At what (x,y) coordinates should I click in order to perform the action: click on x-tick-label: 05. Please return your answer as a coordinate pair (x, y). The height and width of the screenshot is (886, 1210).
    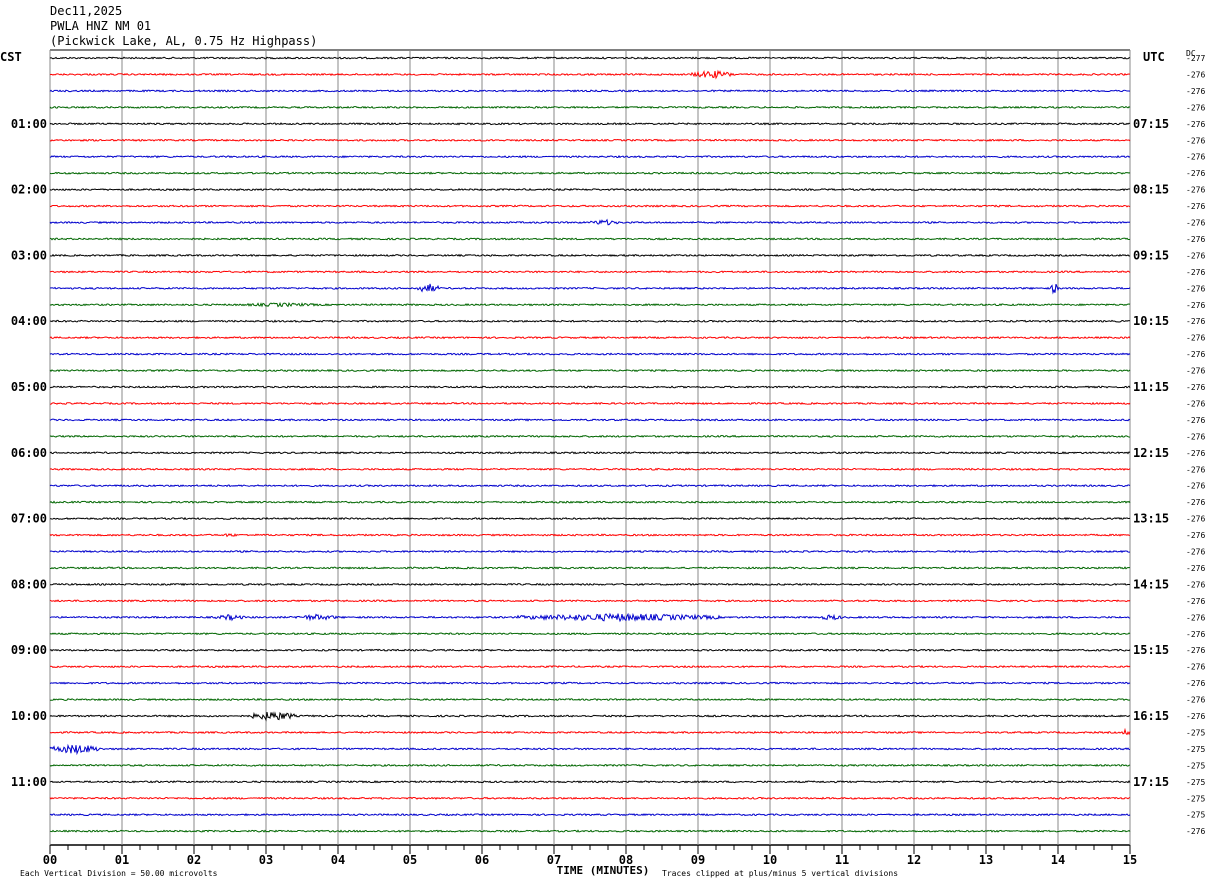
    Looking at the image, I should click on (410, 860).